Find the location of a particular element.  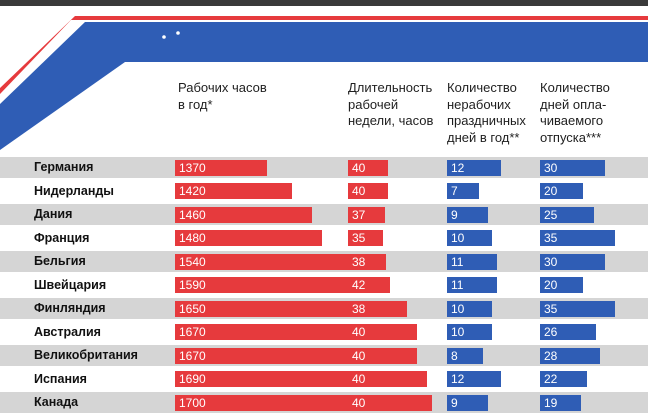

bar-value-label: 25 is located at coordinates (551, 214).